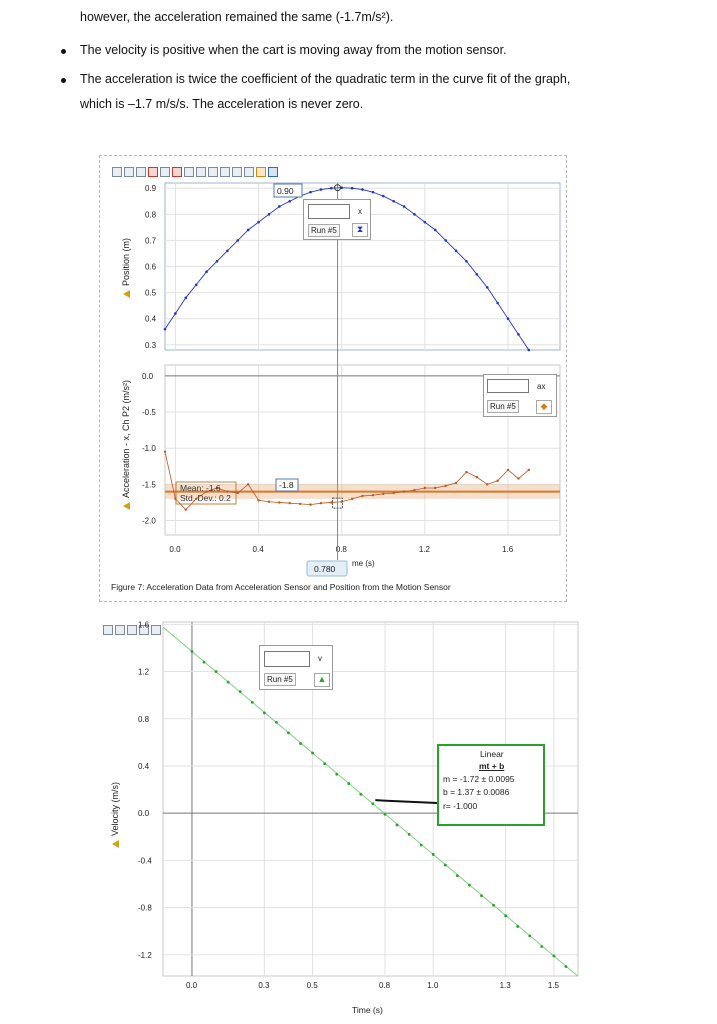  What do you see at coordinates (195, 172) in the screenshot?
I see `graph-toolbar` at bounding box center [195, 172].